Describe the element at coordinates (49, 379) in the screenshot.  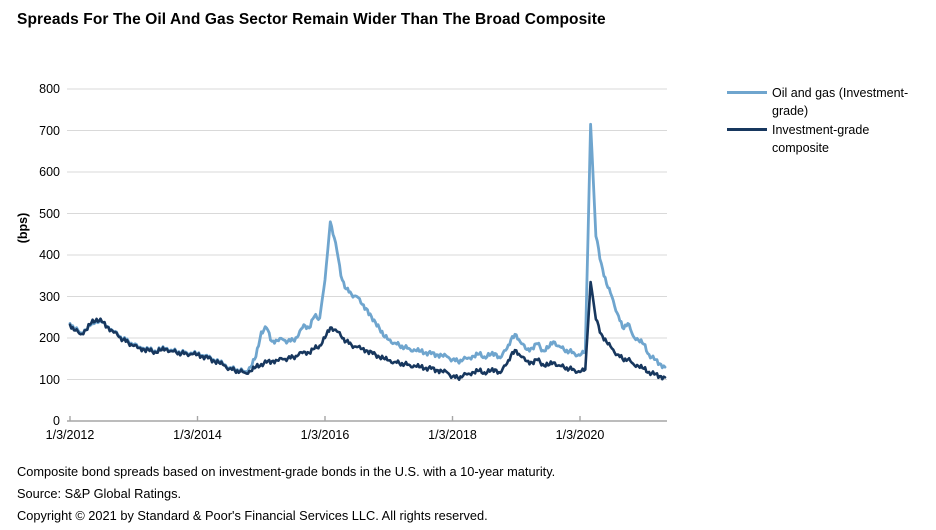
I see `y-tick-label: 100` at that location.